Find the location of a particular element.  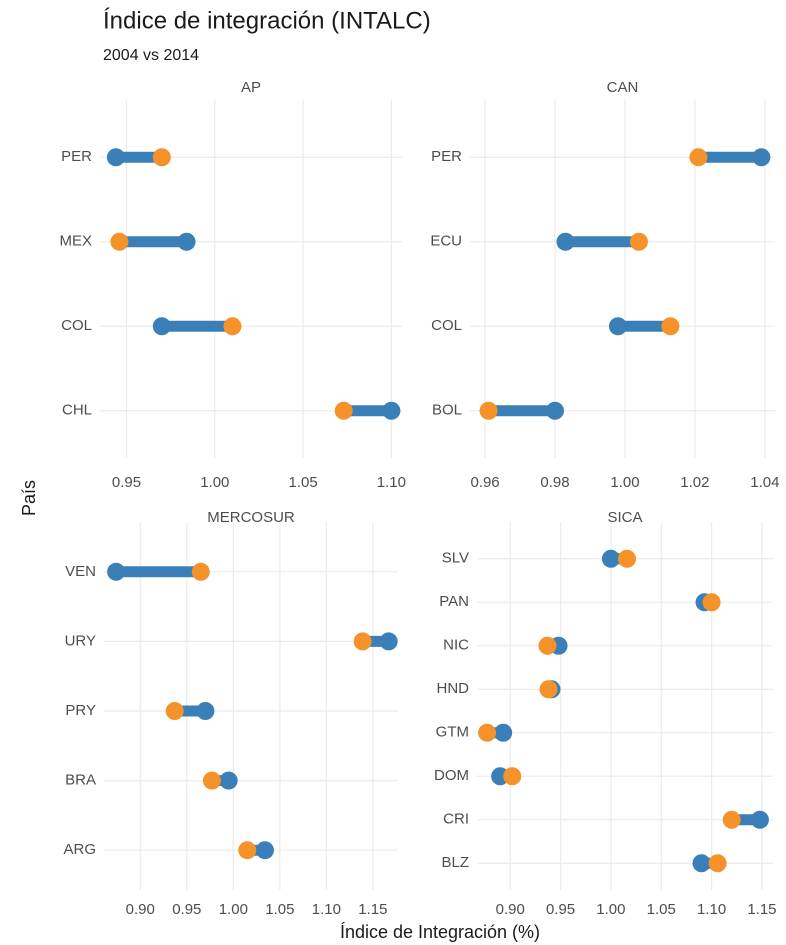

x-axis-label: Índice de Integración (%) is located at coordinates (440, 932).